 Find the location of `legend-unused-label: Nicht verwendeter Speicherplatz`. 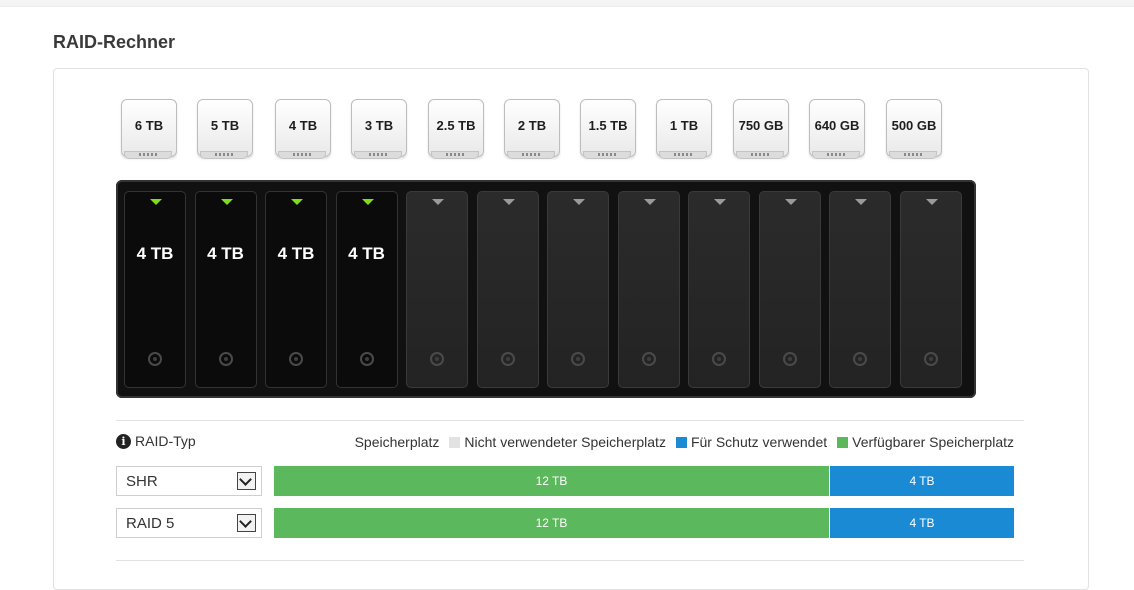

legend-unused-label: Nicht verwendeter Speicherplatz is located at coordinates (565, 442).